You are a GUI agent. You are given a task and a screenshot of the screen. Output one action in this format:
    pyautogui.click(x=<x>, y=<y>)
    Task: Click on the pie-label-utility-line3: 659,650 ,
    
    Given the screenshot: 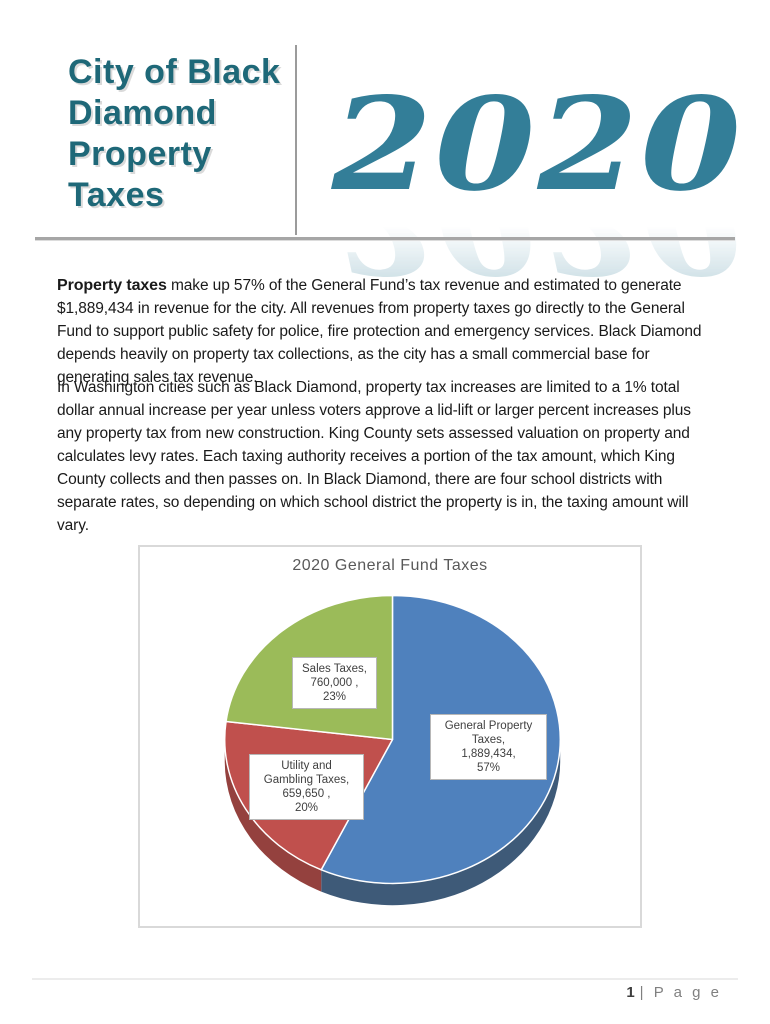 What is the action you would take?
    pyautogui.click(x=306, y=794)
    